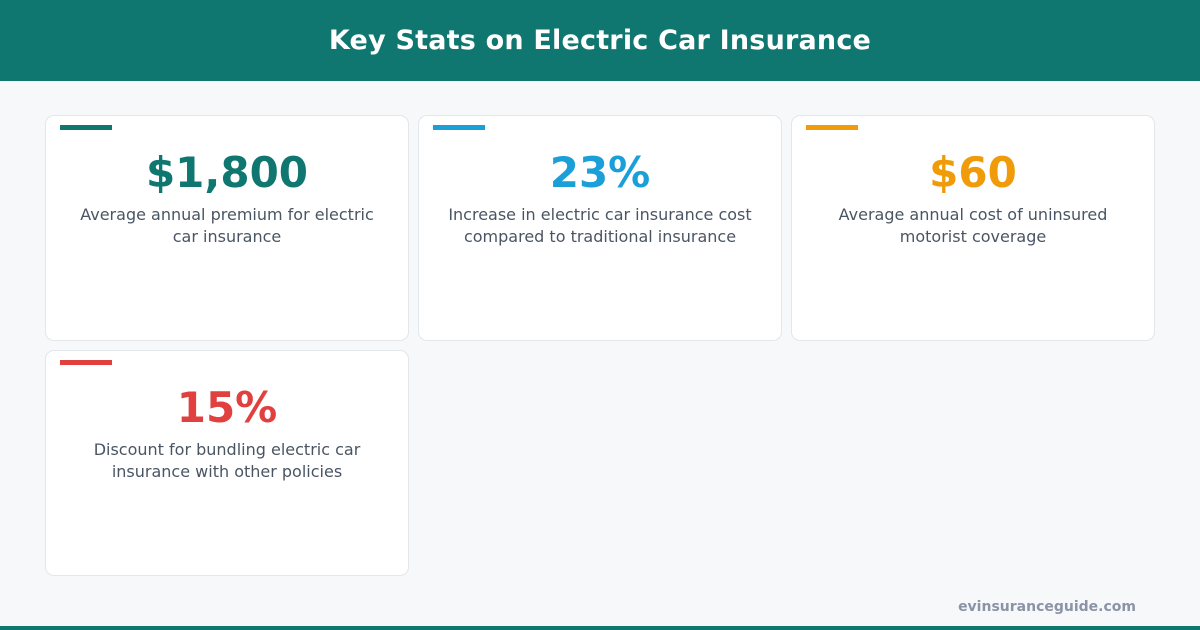 The width and height of the screenshot is (1200, 630). Describe the element at coordinates (600, 172) in the screenshot. I see `stat-value: 23%` at that location.